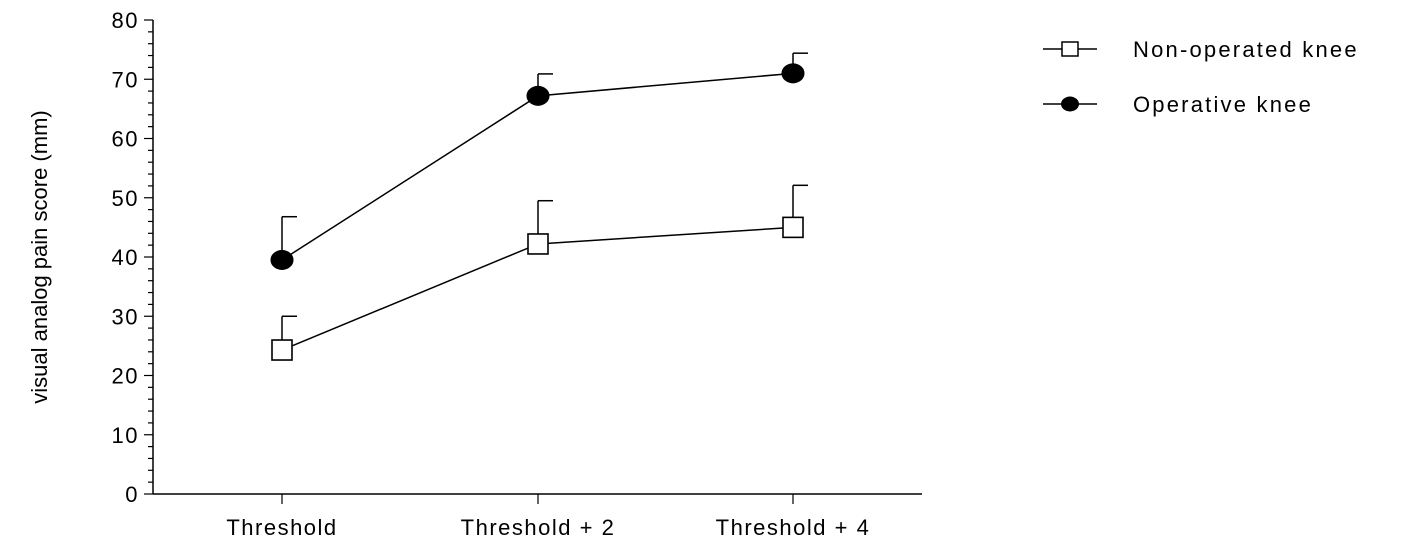 This screenshot has height=549, width=1419. Describe the element at coordinates (125, 257) in the screenshot. I see `y-tick-label: 40` at that location.